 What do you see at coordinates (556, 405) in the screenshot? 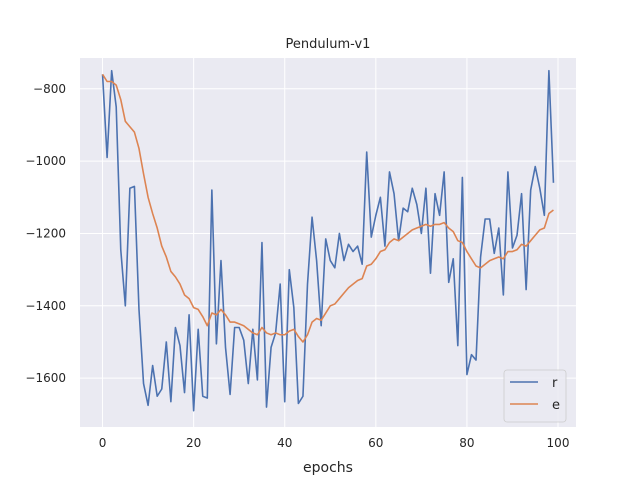
I see `legend-label-e: e` at bounding box center [556, 405].